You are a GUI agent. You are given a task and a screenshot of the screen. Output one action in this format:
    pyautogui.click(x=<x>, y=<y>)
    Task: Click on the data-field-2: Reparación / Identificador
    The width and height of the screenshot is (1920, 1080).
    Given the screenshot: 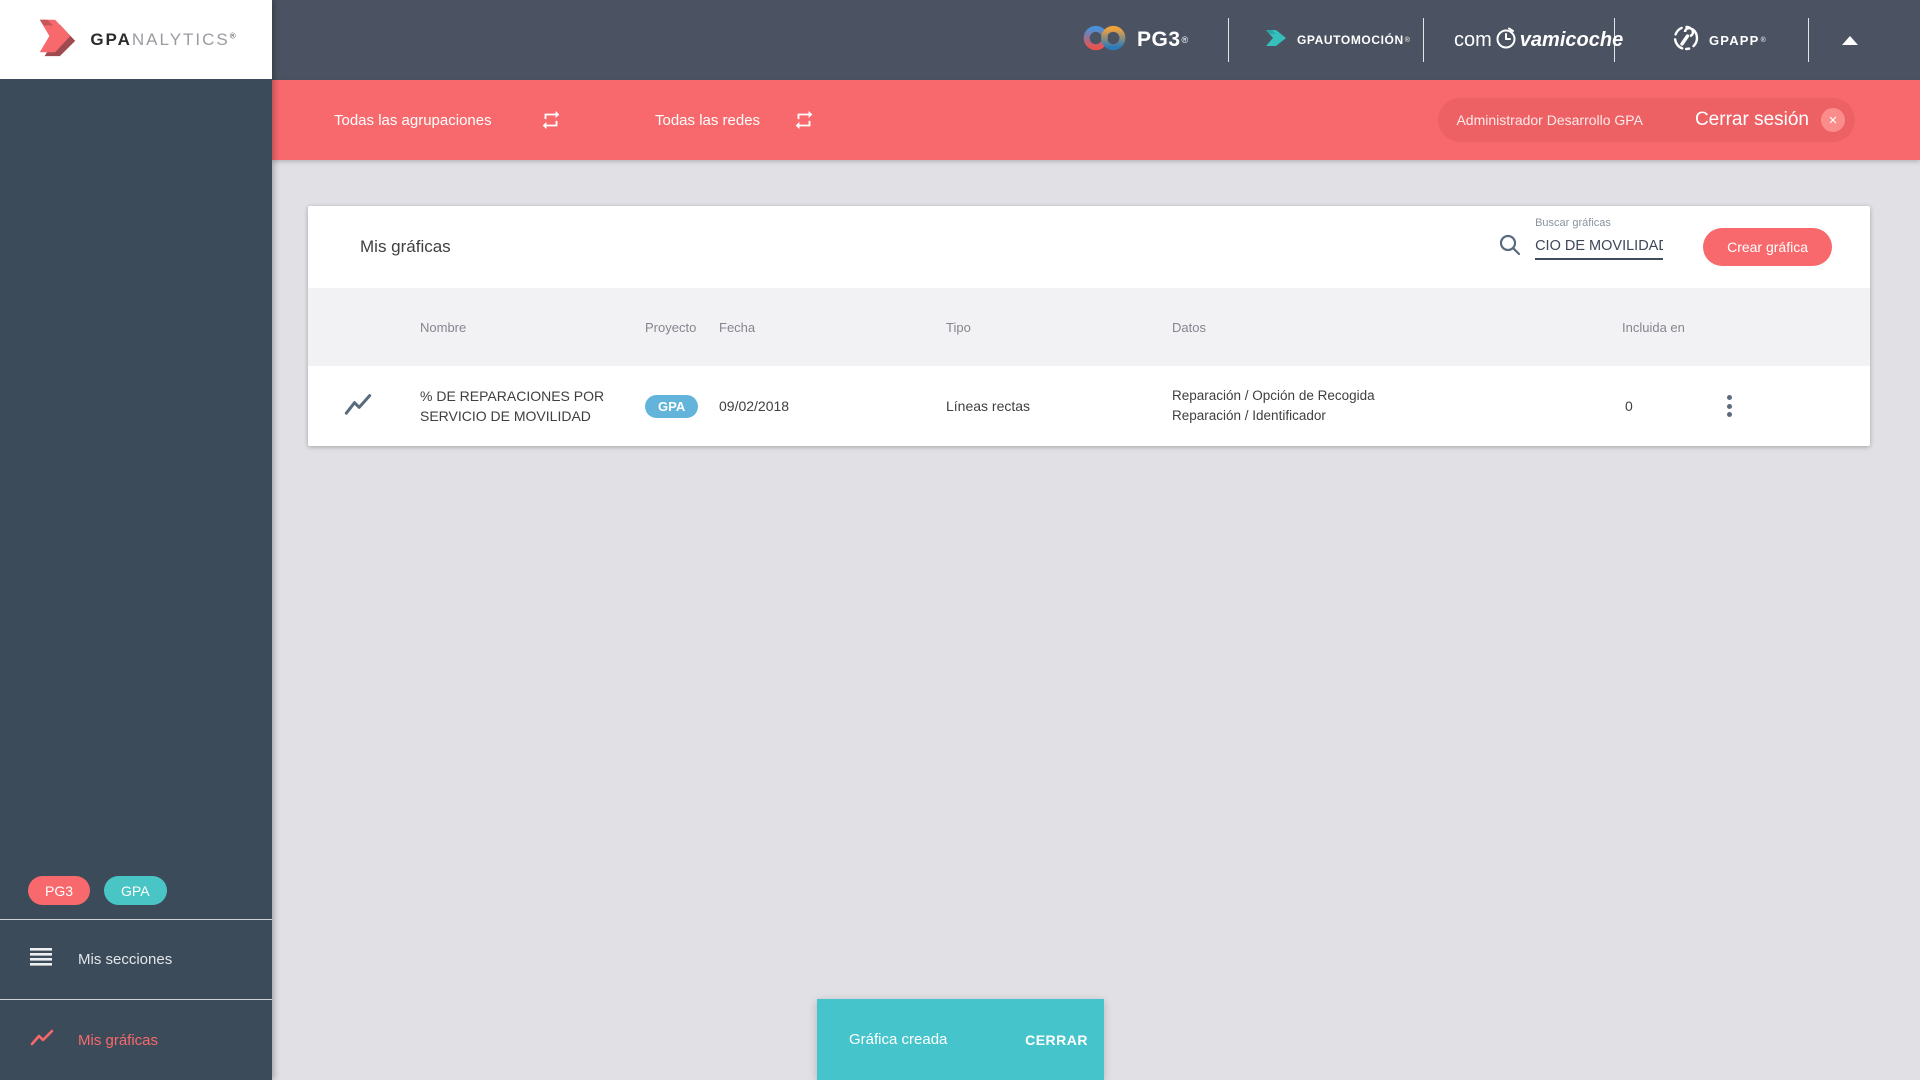 What is the action you would take?
    pyautogui.click(x=1249, y=415)
    